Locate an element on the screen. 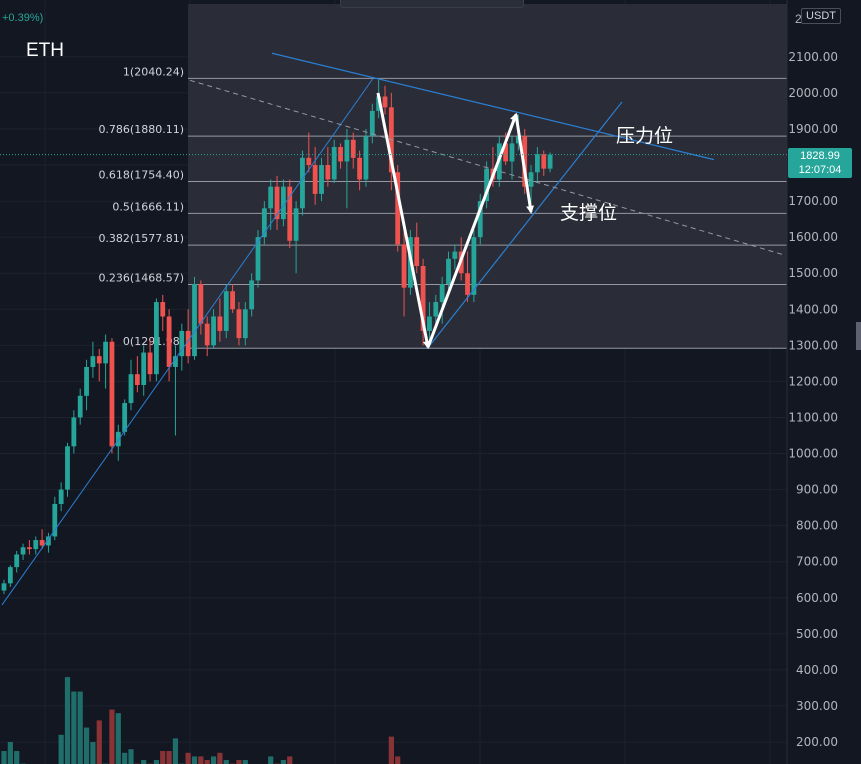 The height and width of the screenshot is (764, 861). resistance-label: 压力位 is located at coordinates (644, 136).